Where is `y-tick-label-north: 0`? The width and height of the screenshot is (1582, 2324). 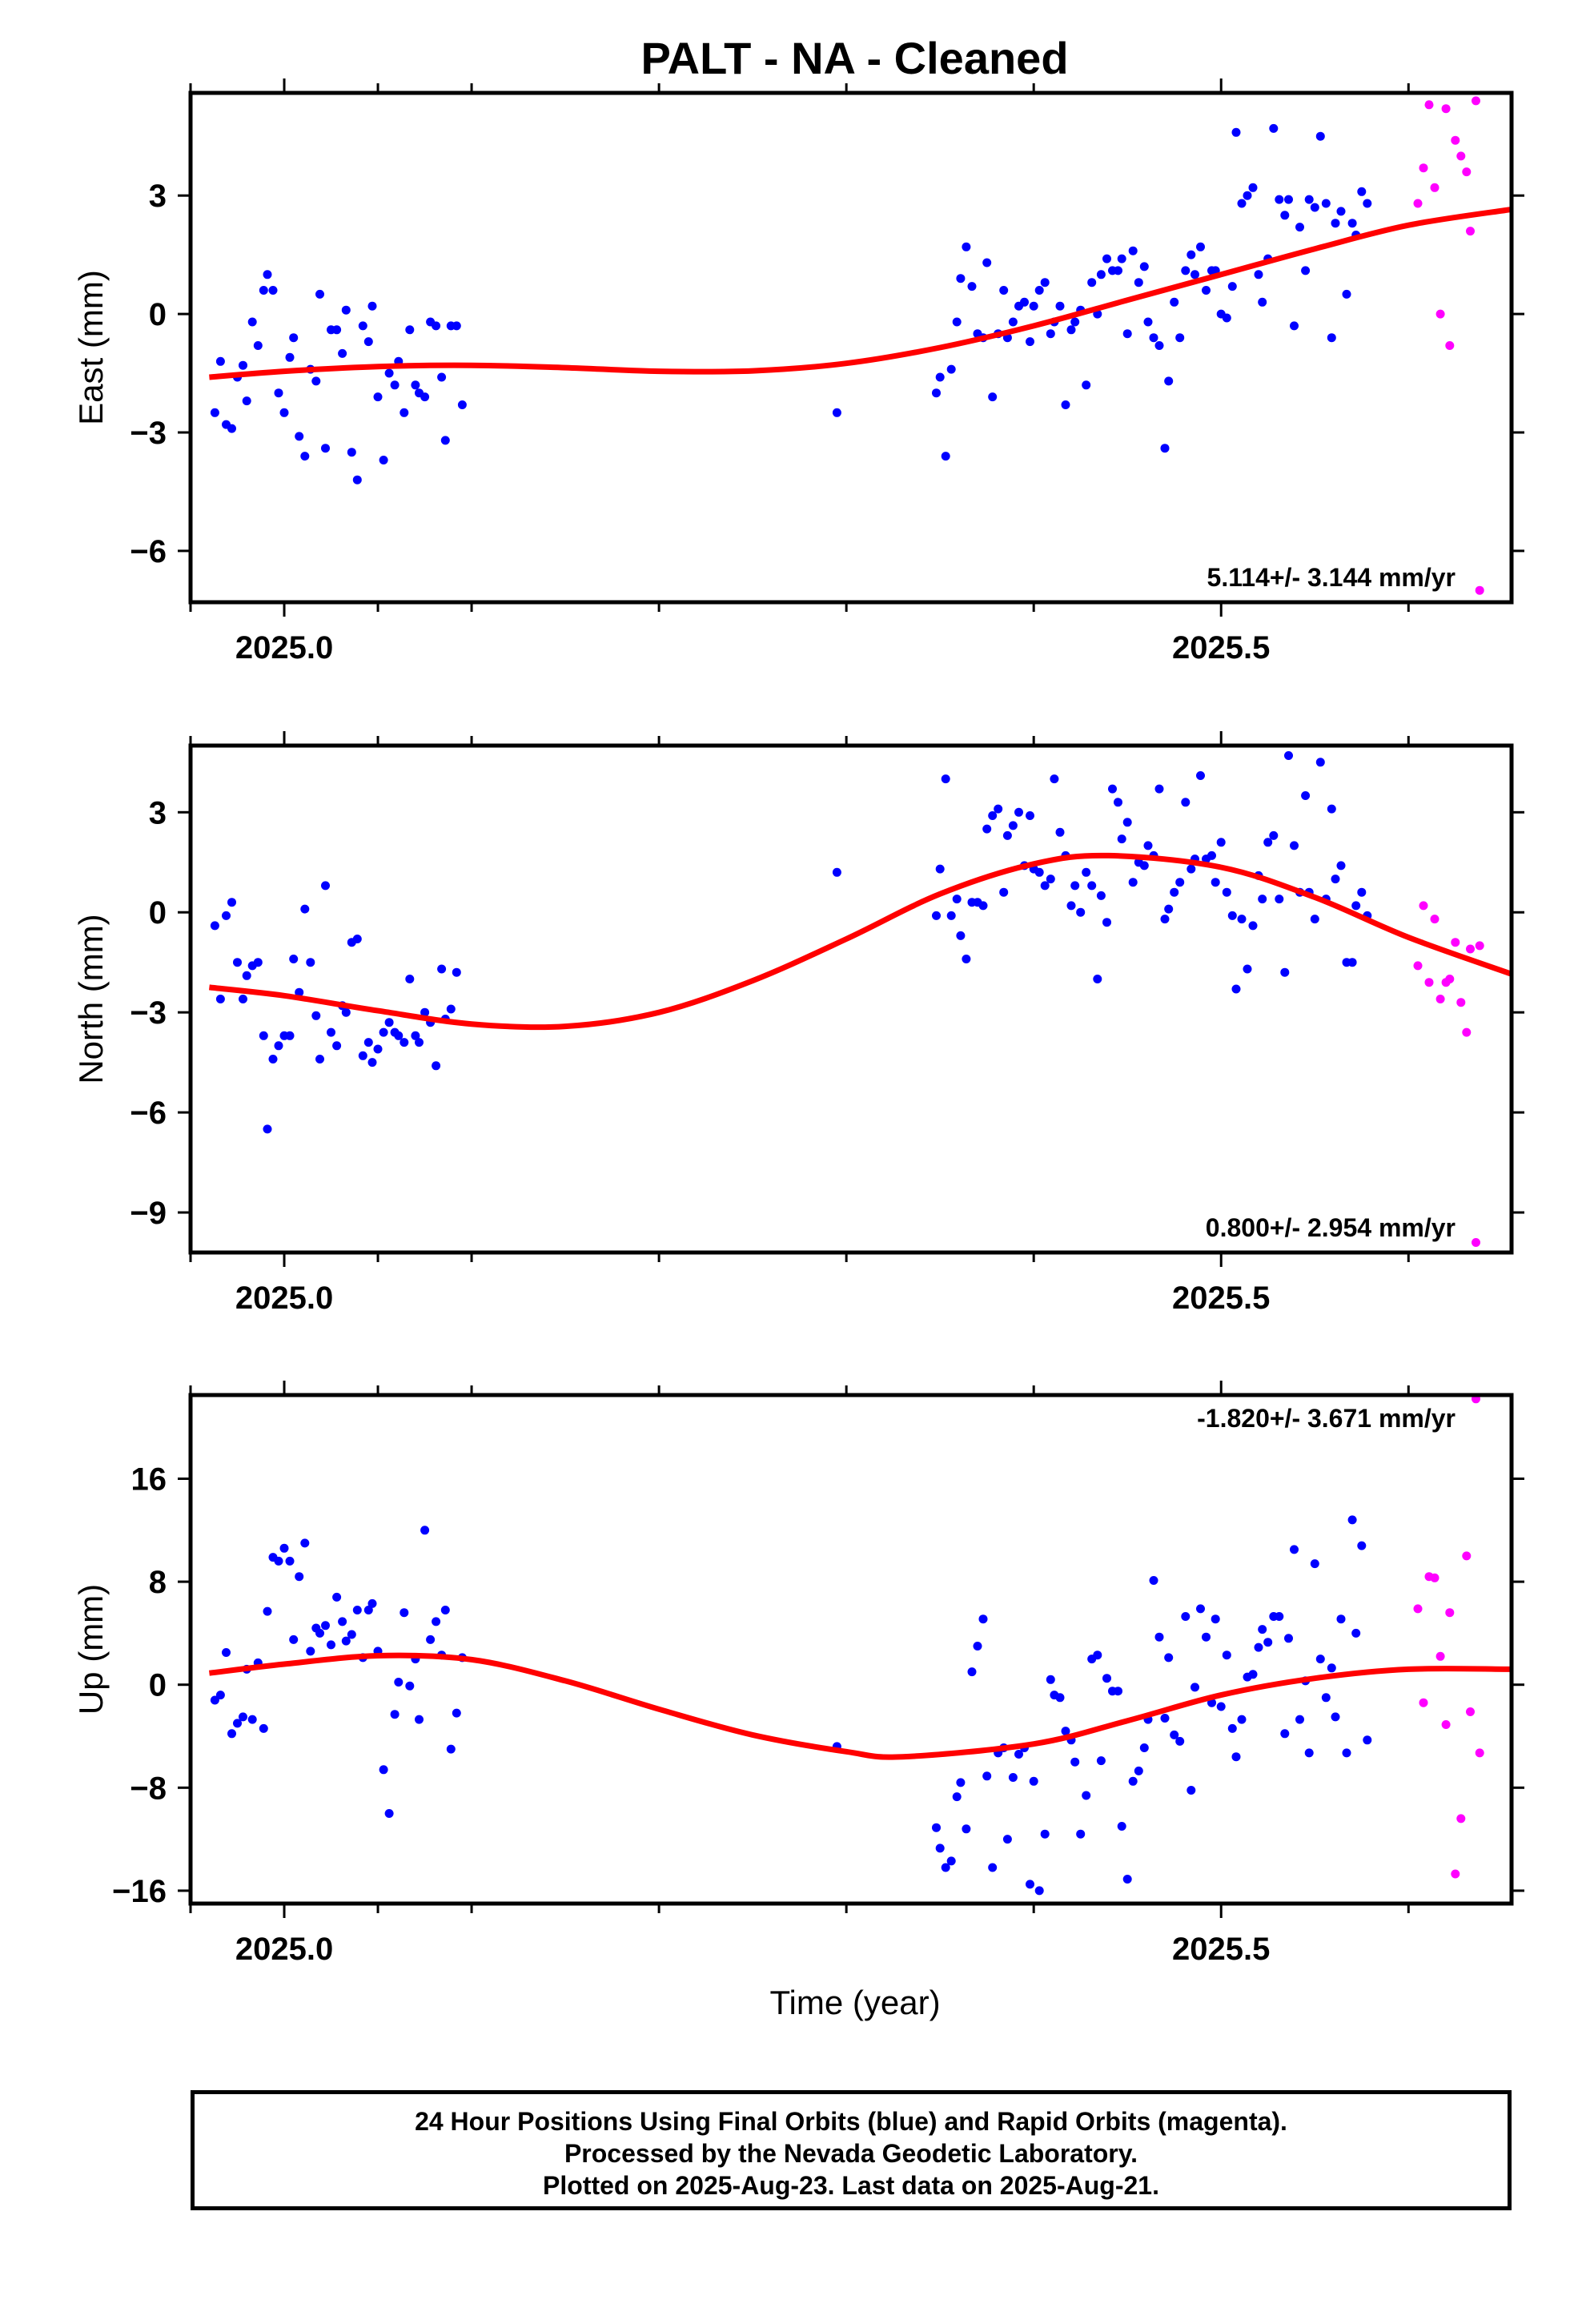 y-tick-label-north: 0 is located at coordinates (158, 913).